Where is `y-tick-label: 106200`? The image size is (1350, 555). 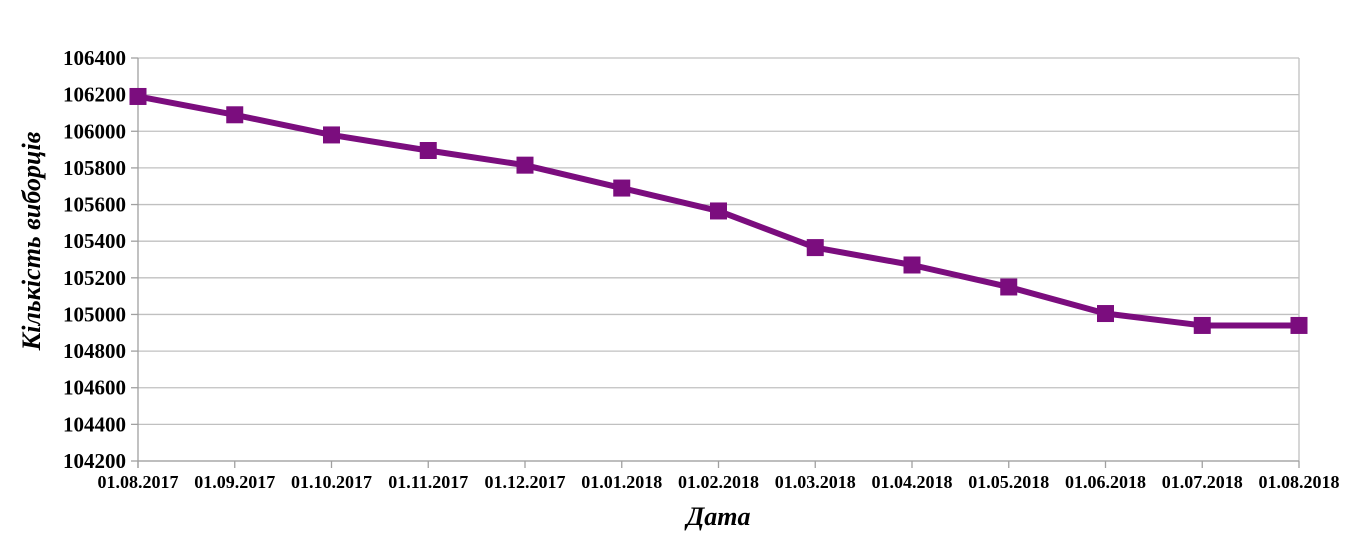
y-tick-label: 106200 is located at coordinates (94, 95).